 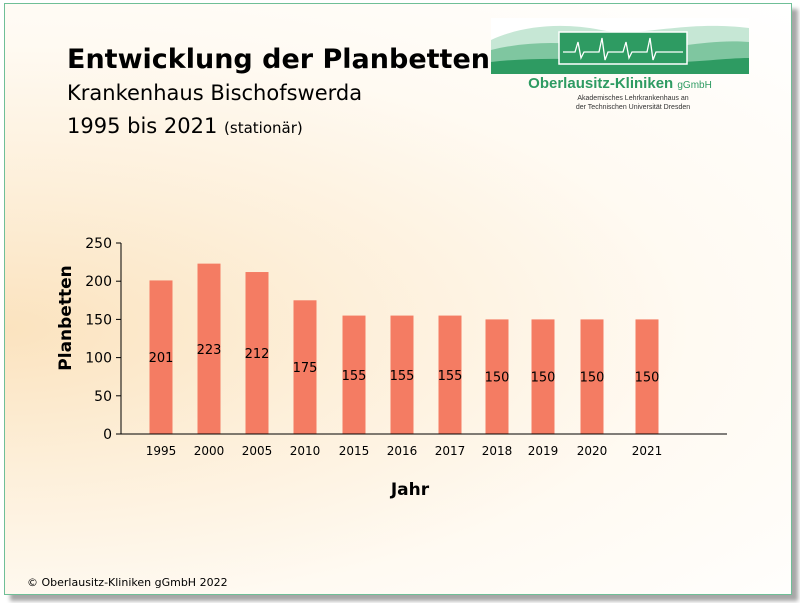 I want to click on x-tick-label: 2021, so click(x=647, y=451).